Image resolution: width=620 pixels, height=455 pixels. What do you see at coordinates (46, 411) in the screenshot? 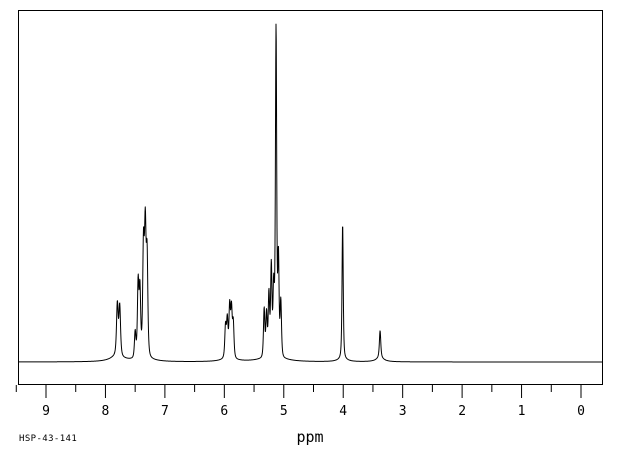
I see `x-axis-tick-label: 9` at bounding box center [46, 411].